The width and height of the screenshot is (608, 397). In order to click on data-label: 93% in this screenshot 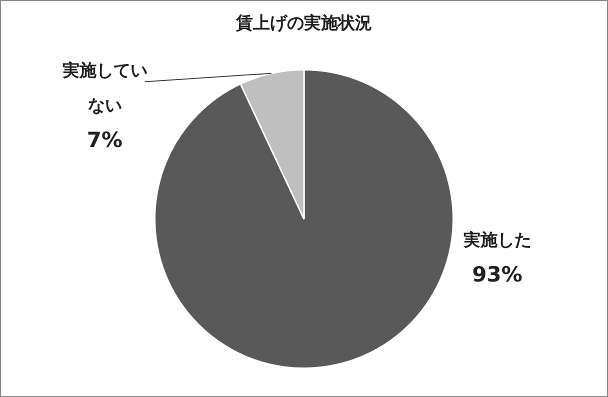, I will do `click(497, 274)`.